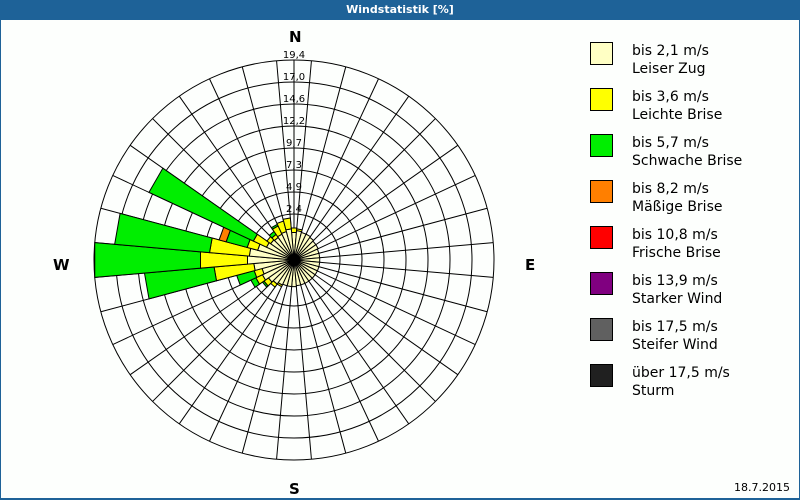  I want to click on legend-speed: bis 13,9 m/s, so click(675, 281).